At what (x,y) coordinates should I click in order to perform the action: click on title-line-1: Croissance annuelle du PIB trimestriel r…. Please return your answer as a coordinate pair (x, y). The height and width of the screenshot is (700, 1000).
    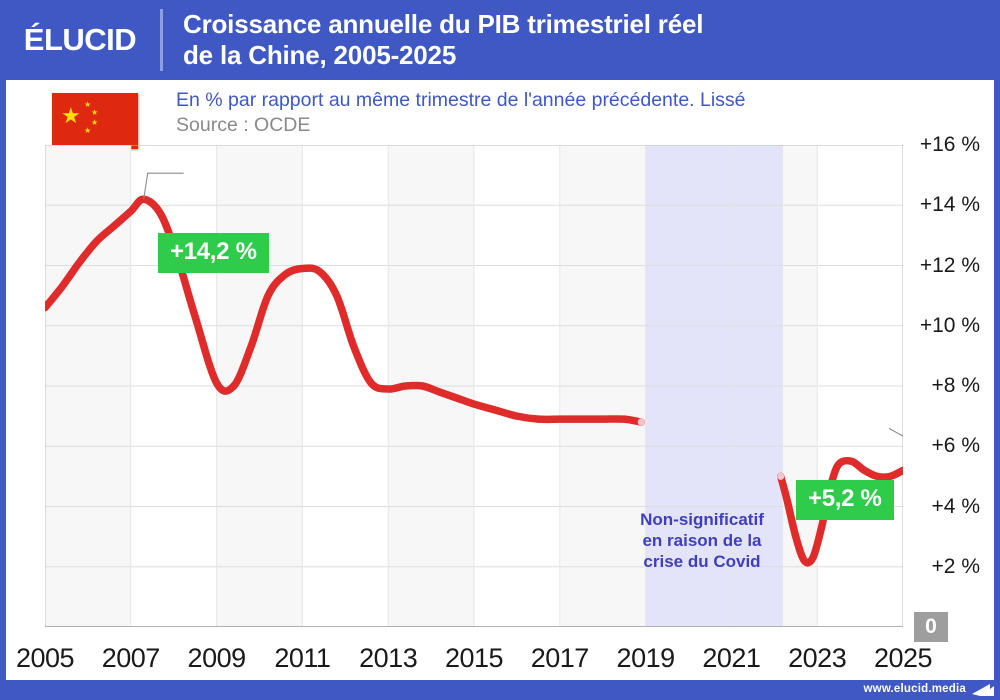
    Looking at the image, I should click on (443, 24).